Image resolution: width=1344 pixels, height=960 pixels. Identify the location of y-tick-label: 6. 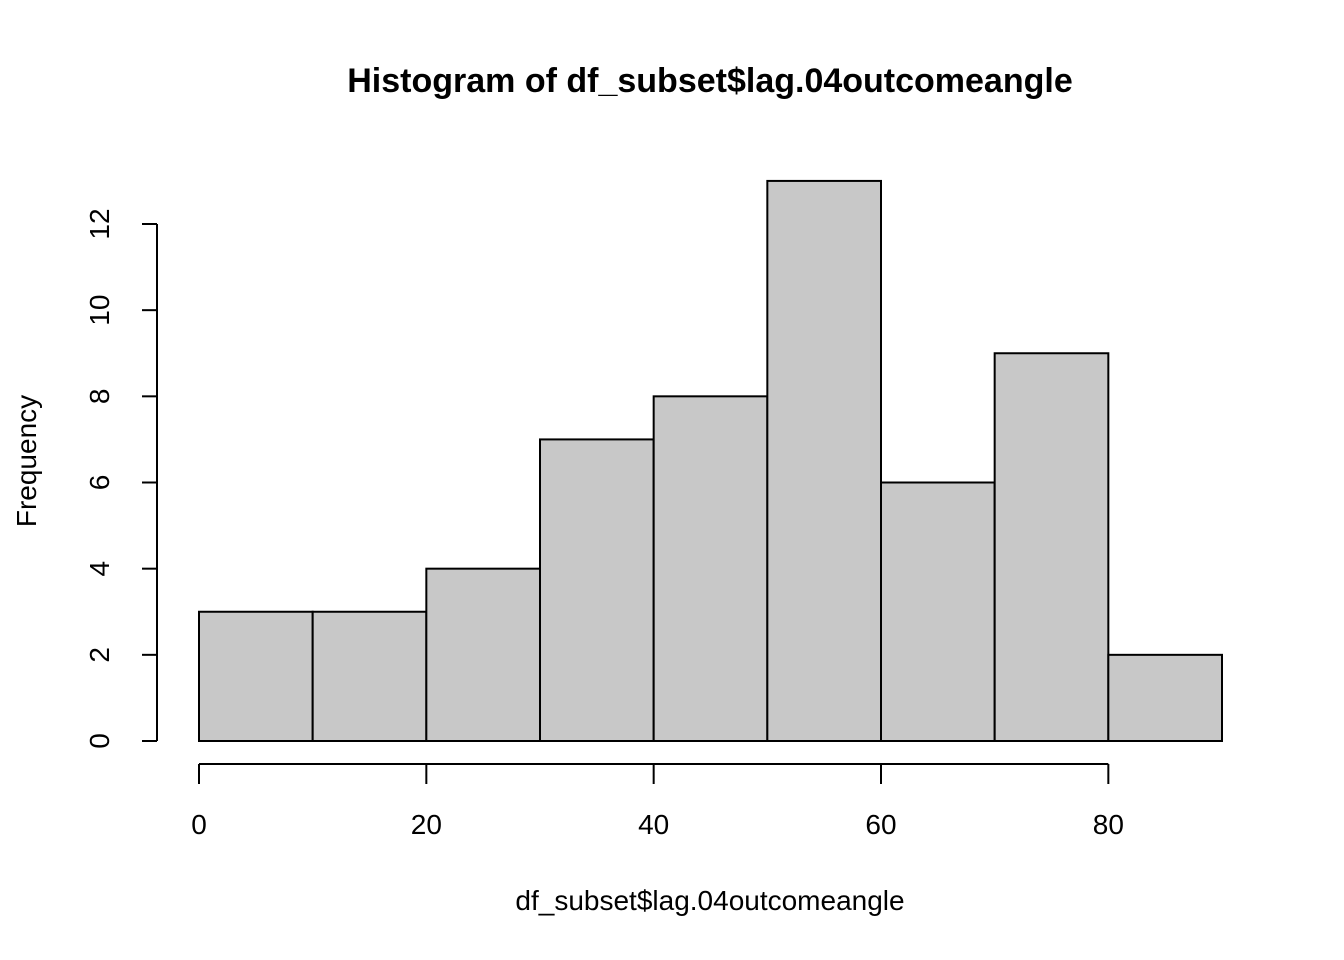
(99, 483).